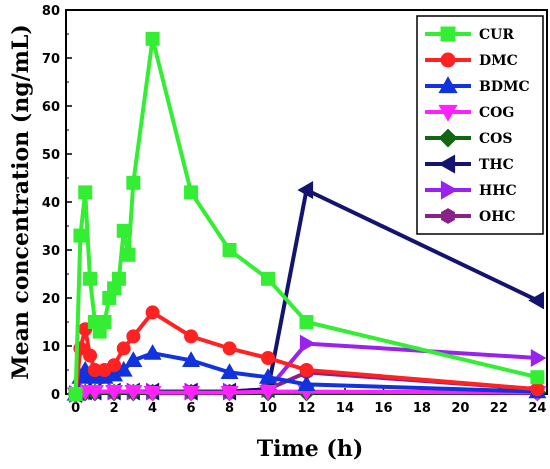 The image size is (550, 469). I want to click on legend-item-bdmc: BDMC, so click(477, 85).